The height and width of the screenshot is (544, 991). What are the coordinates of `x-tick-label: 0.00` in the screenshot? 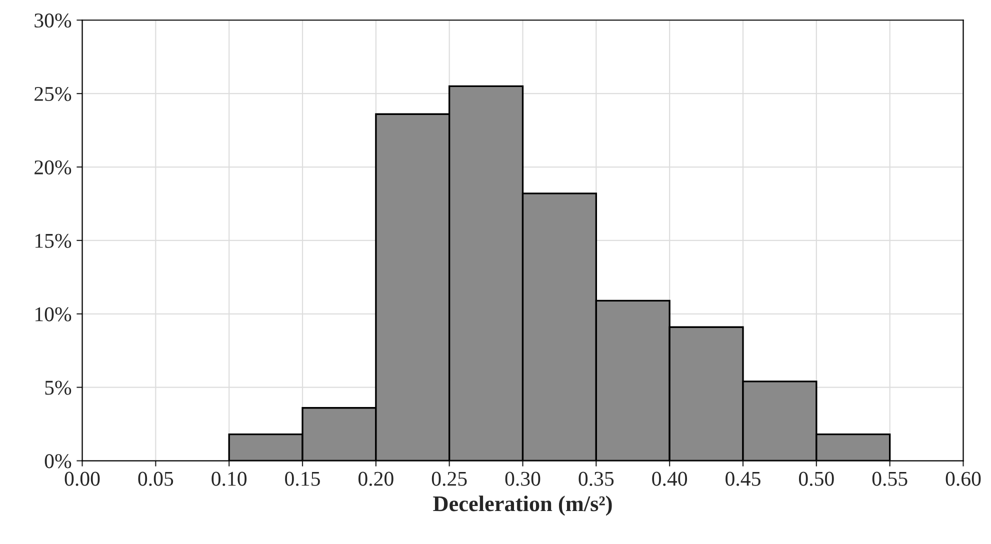 It's located at (82, 479).